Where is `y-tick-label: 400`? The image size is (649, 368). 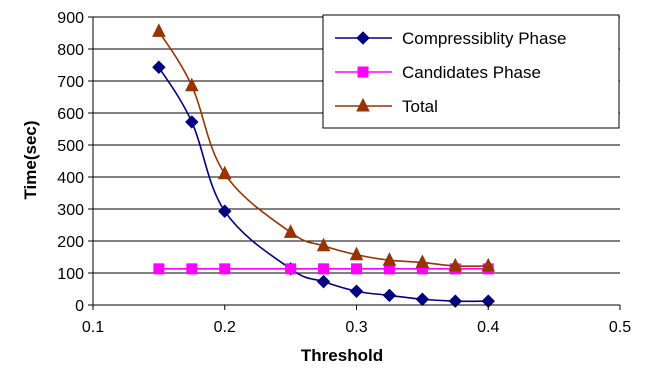
y-tick-label: 400 is located at coordinates (70, 178).